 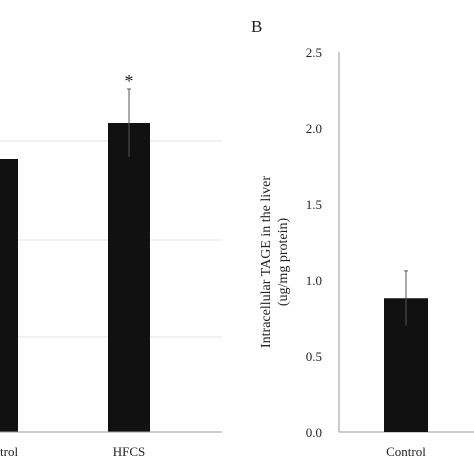 What do you see at coordinates (406, 451) in the screenshot?
I see `panel-b-xtick-0: Control` at bounding box center [406, 451].